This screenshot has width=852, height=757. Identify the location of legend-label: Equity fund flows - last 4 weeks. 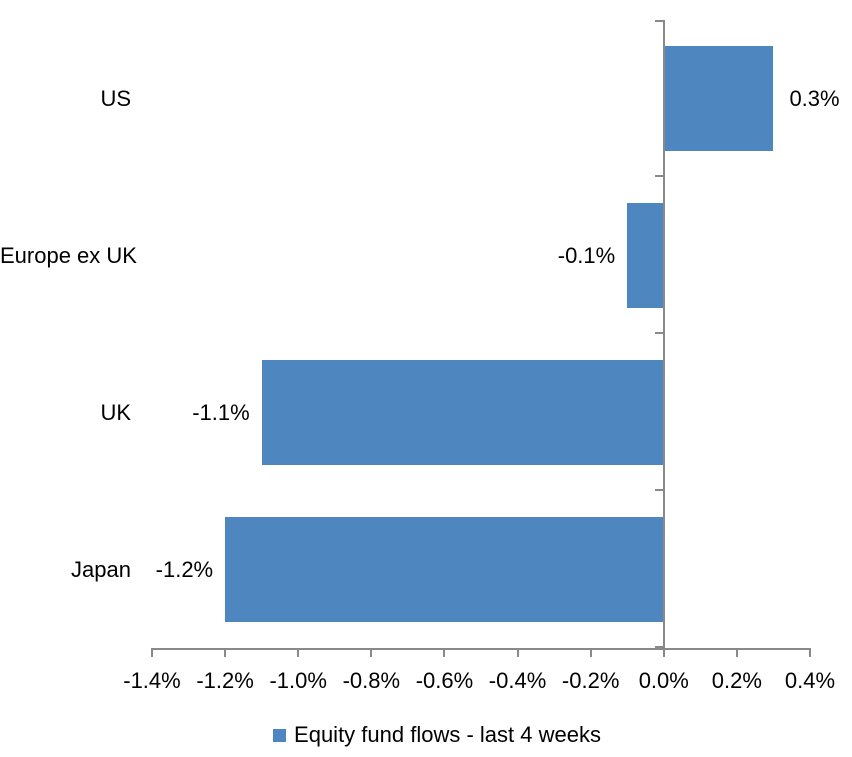
(447, 734).